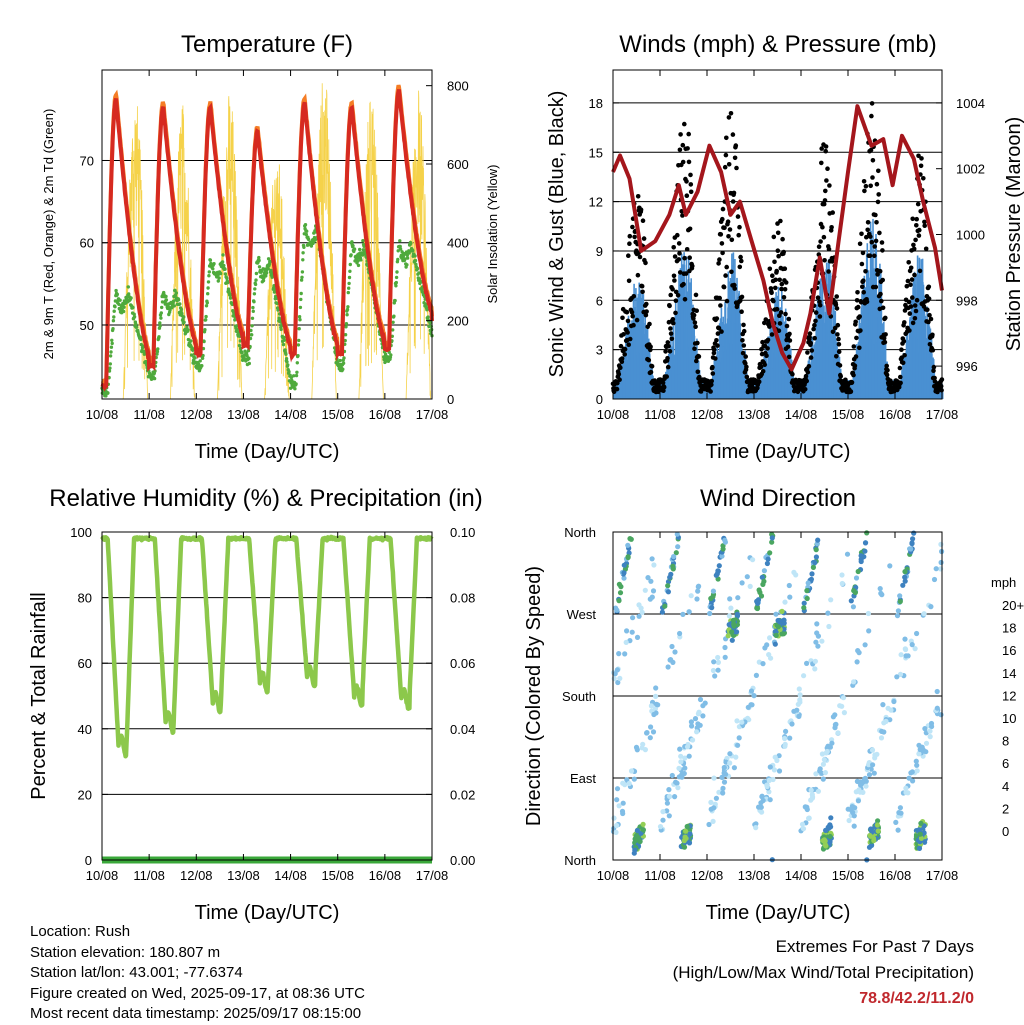  I want to click on y-tick-label: 18, so click(596, 103).